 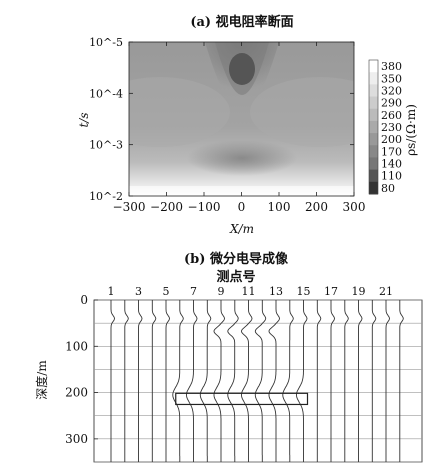 I want to click on panel-b-ylabel: 深度/m, so click(x=41, y=380).